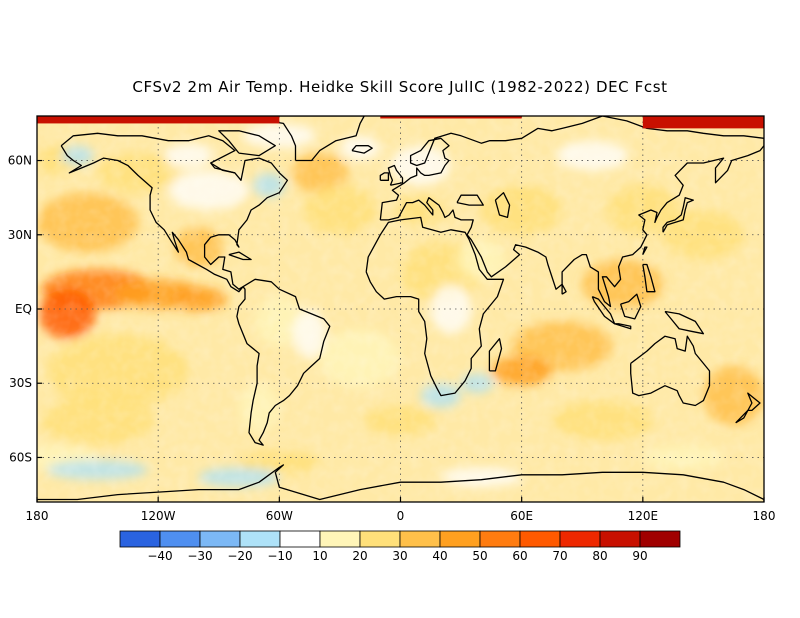 Image resolution: width=800 pixels, height=618 pixels. Describe the element at coordinates (678, 215) in the screenshot. I see `coastline-japan` at that location.